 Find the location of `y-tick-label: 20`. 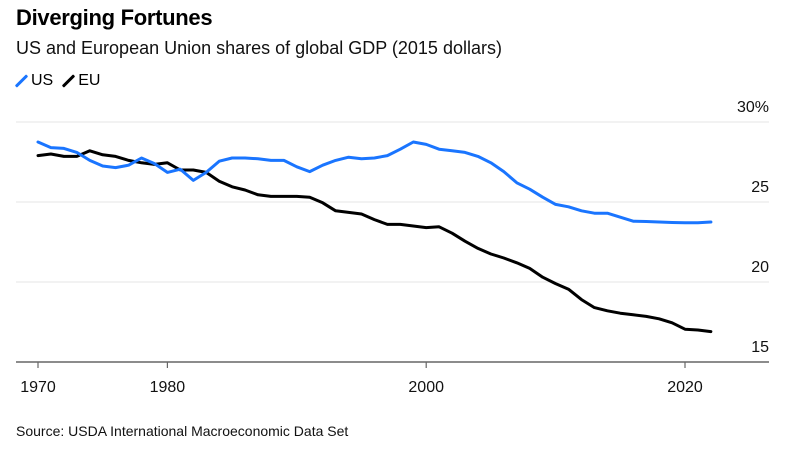

y-tick-label: 20 is located at coordinates (760, 267).